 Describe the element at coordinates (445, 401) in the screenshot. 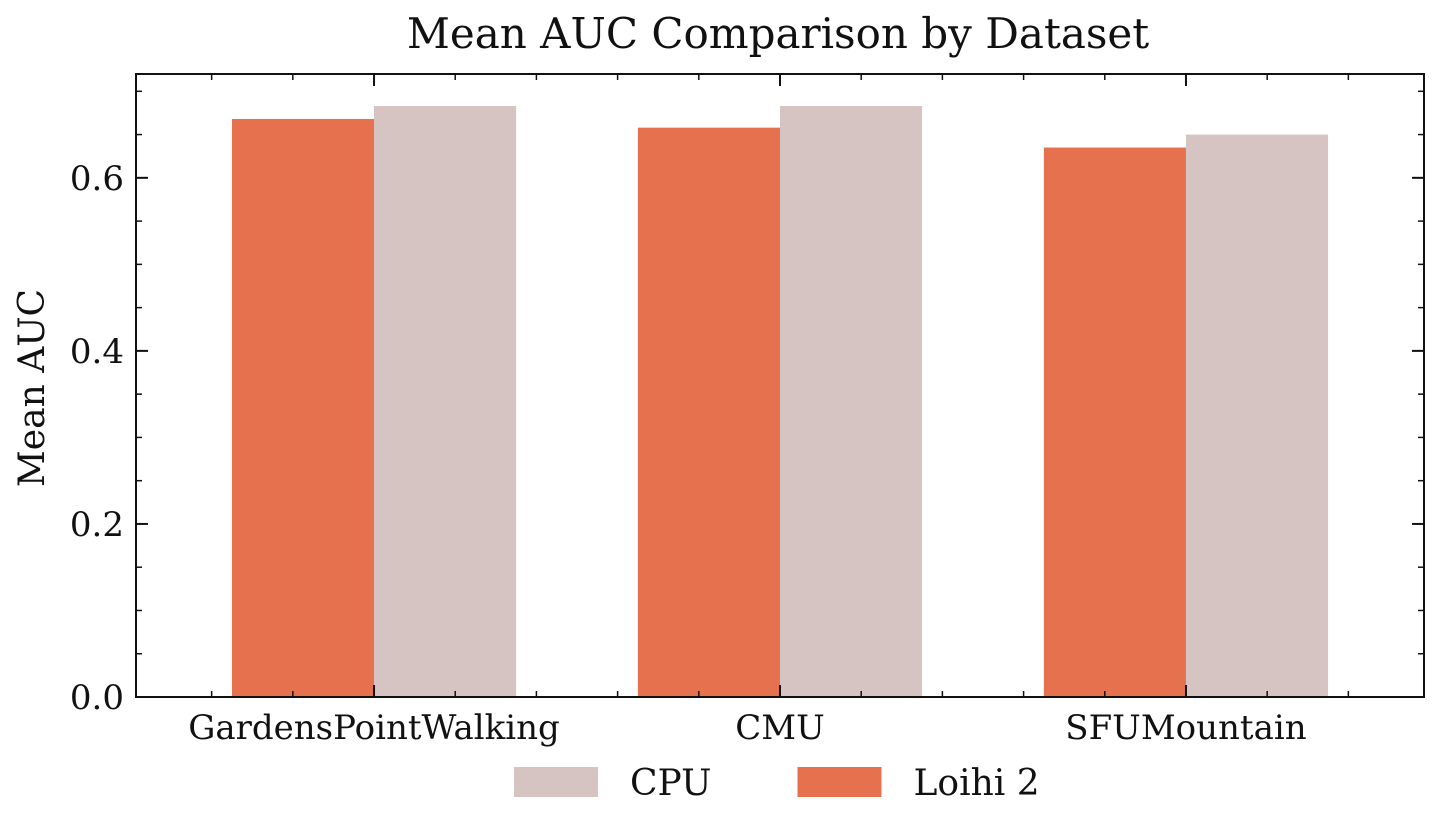

I see `bar-cpu-gardenspointwalking` at that location.